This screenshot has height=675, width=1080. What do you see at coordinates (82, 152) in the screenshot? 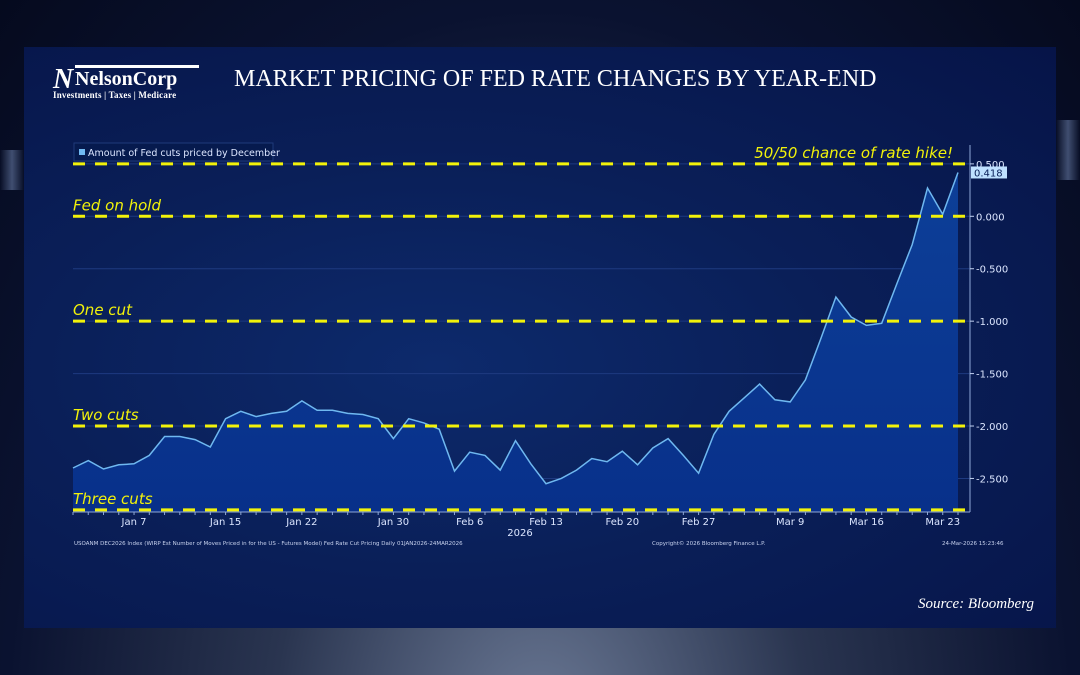
I see `legend-swatch` at bounding box center [82, 152].